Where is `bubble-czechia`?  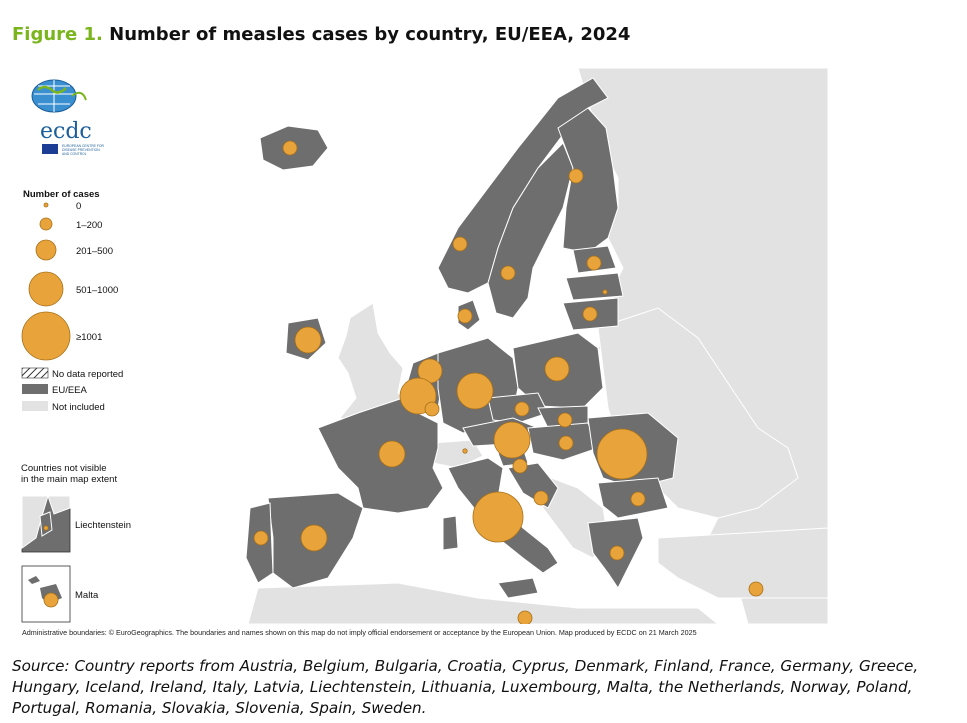 bubble-czechia is located at coordinates (522, 409).